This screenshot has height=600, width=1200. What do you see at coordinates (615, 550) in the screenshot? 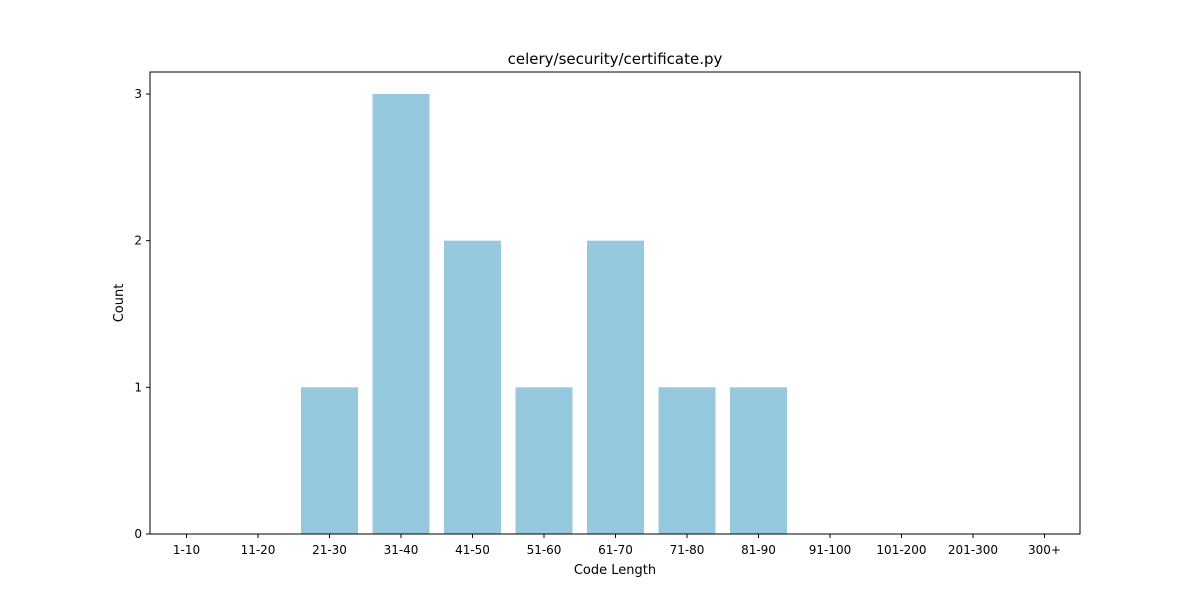
I see `x-tick-label: 61-70` at bounding box center [615, 550].